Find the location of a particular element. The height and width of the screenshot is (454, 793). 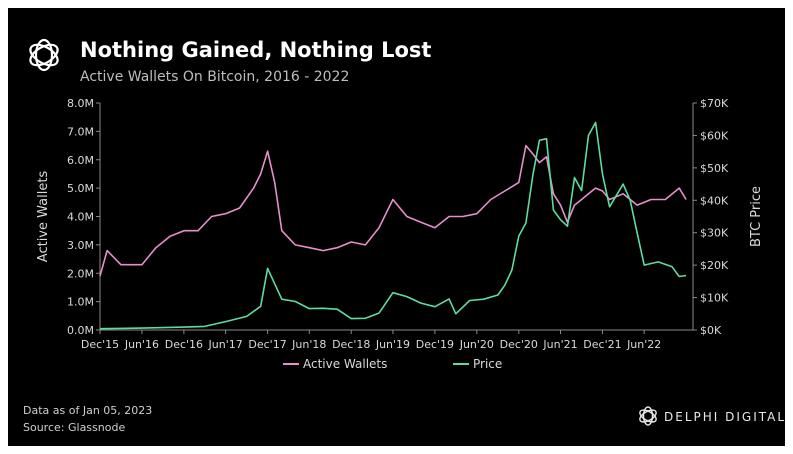

x-tick-label: Dec'20 is located at coordinates (519, 344).